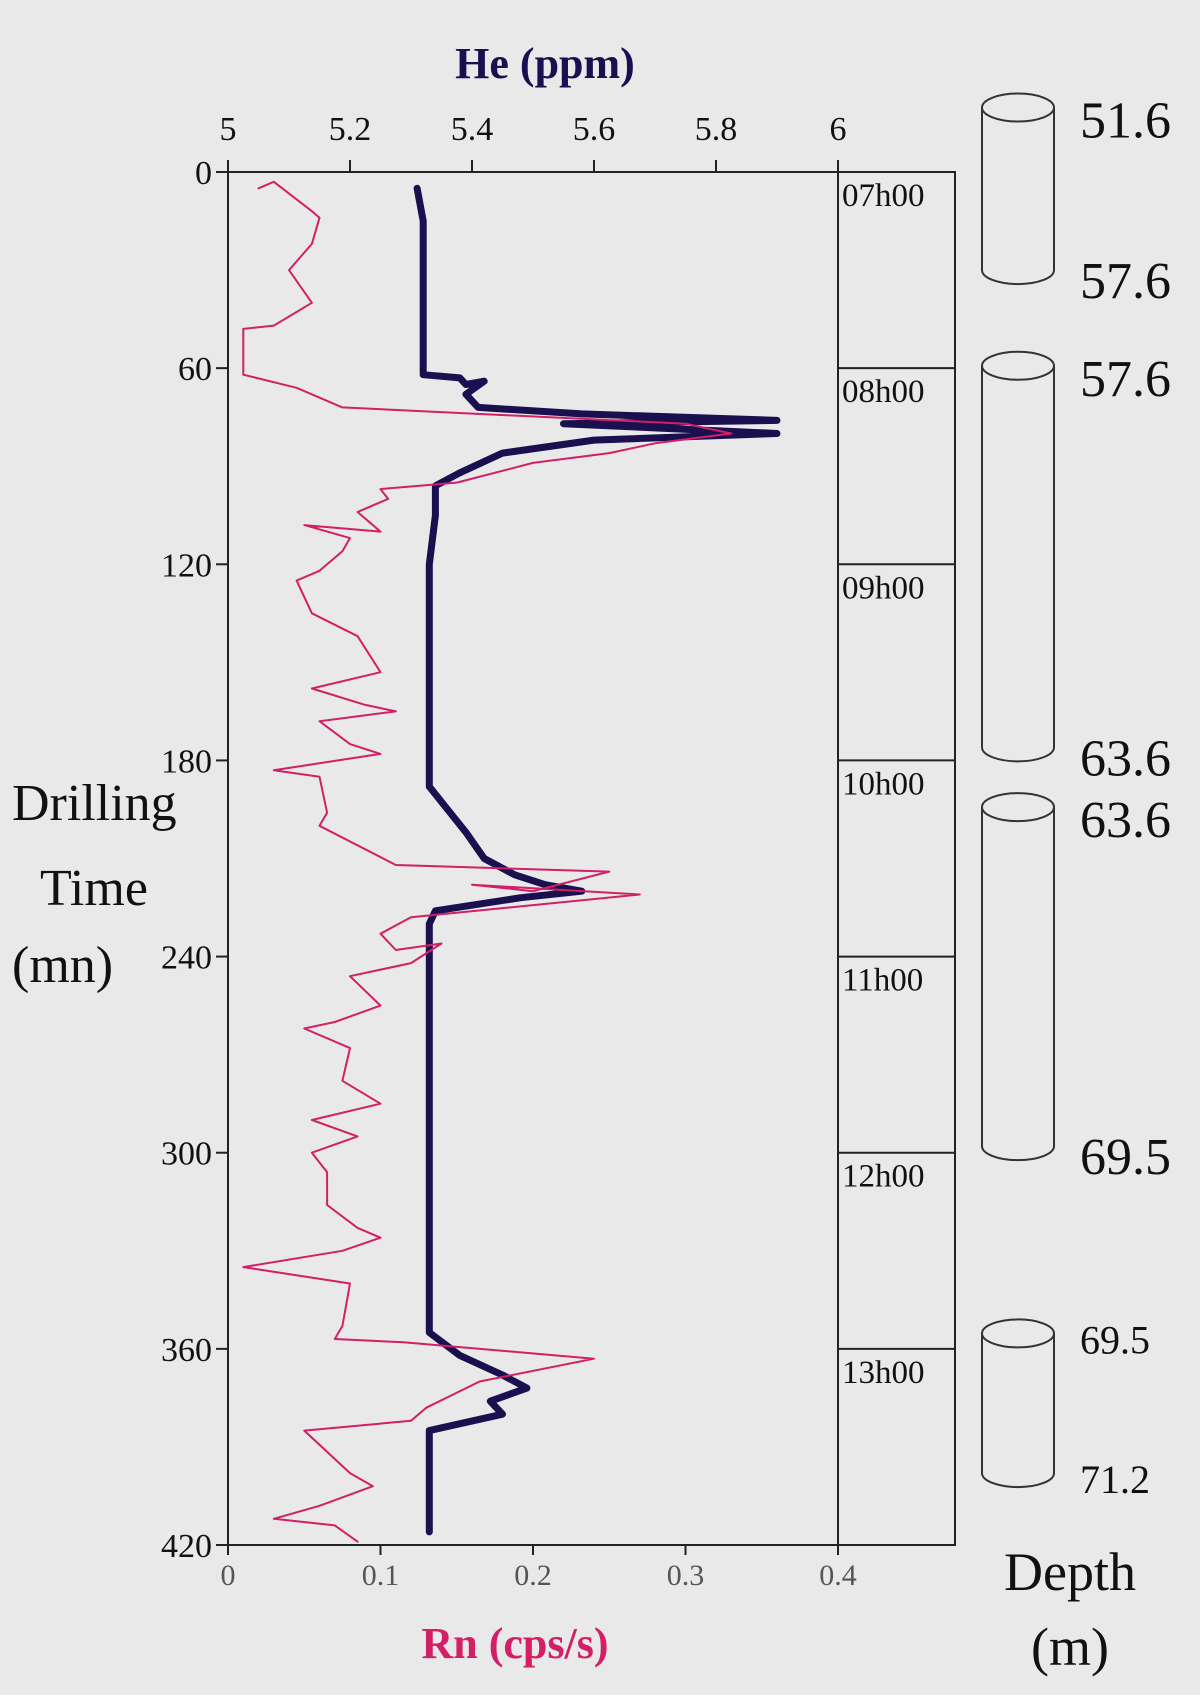 The height and width of the screenshot is (1695, 1200). Describe the element at coordinates (1070, 1572) in the screenshot. I see `depth-label-line: Depth` at that location.